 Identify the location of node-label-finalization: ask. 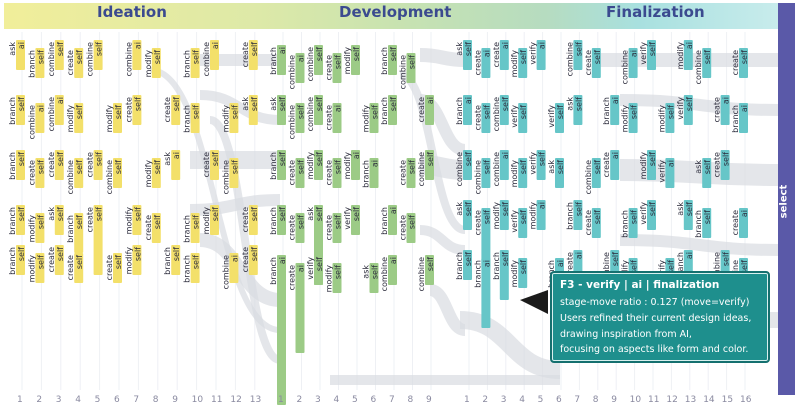
(698, 167).